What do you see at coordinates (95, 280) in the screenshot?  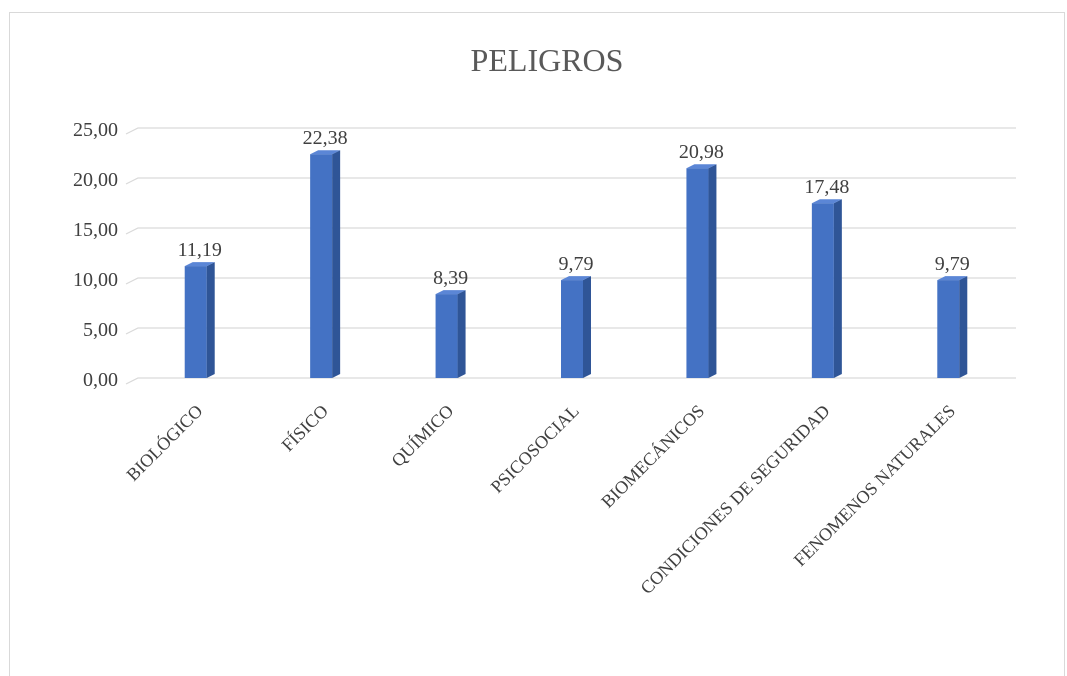 I see `y-tick-label: 10,00` at bounding box center [95, 280].